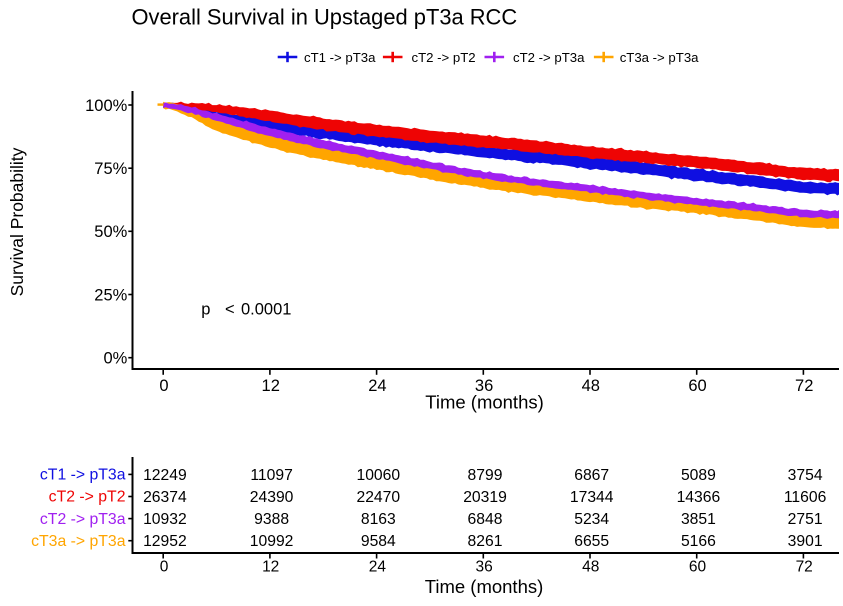  I want to click on svg-text: 50%, so click(110, 232).